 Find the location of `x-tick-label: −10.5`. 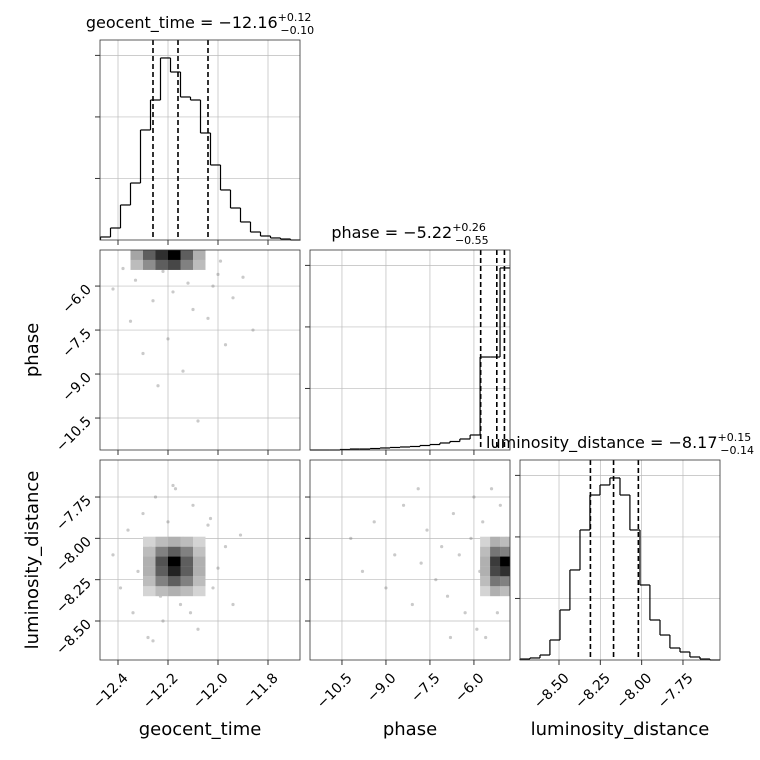

x-tick-label: −10.5 is located at coordinates (335, 691).